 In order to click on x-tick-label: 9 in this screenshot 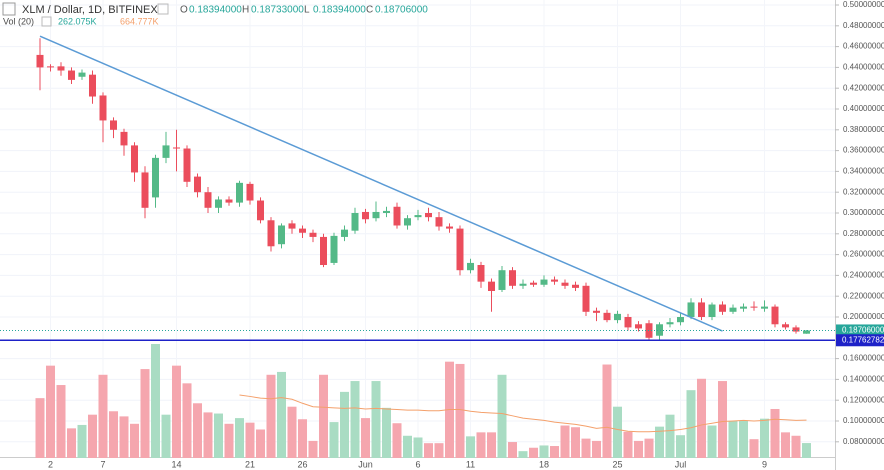, I will do `click(764, 464)`.